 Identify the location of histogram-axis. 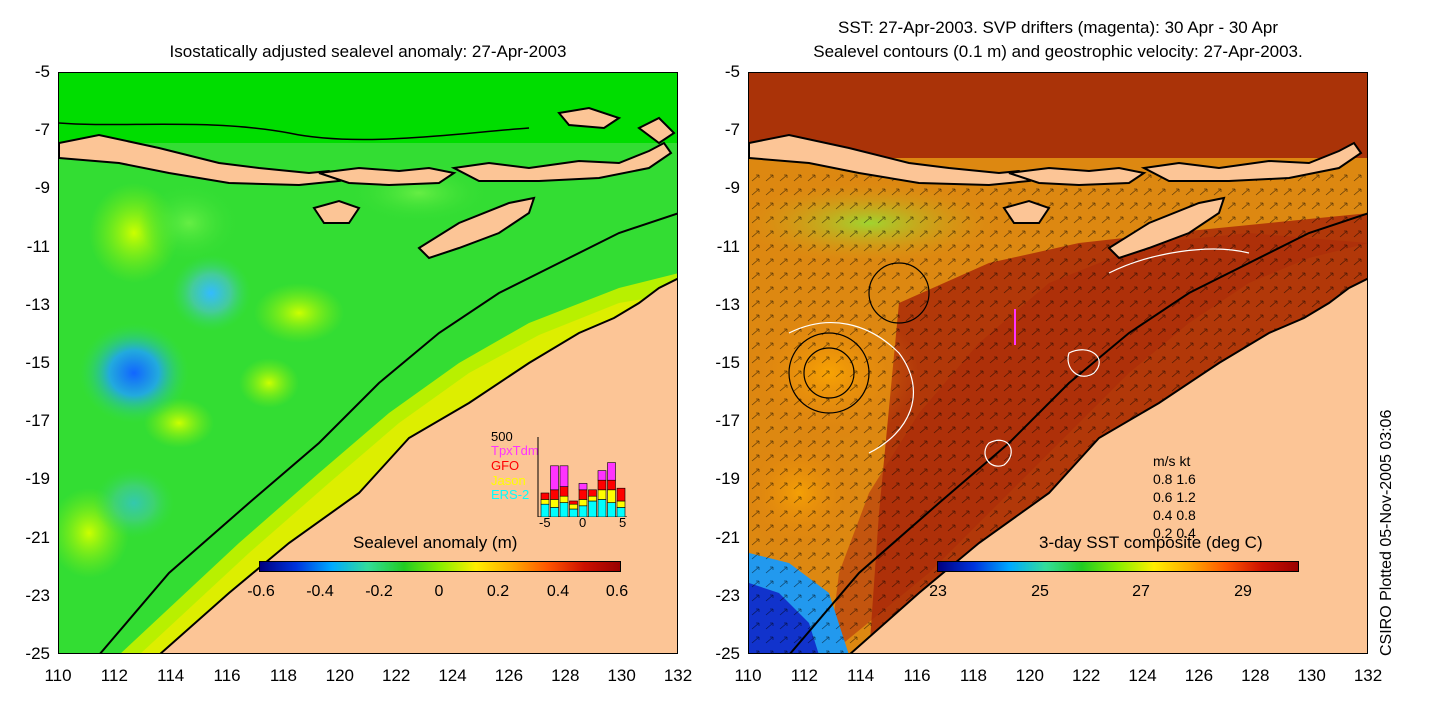
(582, 477).